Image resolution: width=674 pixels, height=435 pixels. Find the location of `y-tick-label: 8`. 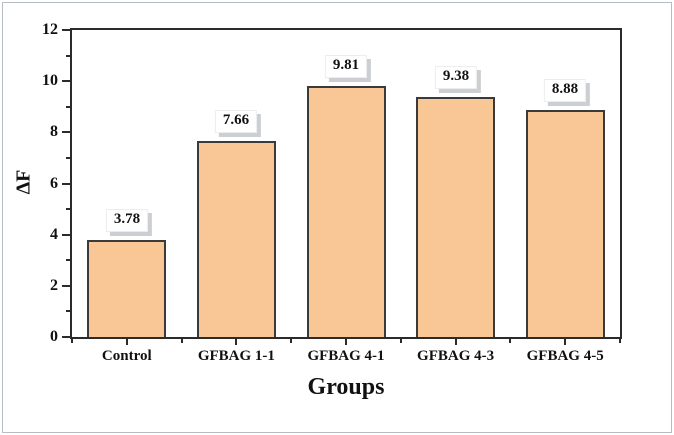

y-tick-label: 8 is located at coordinates (54, 132).